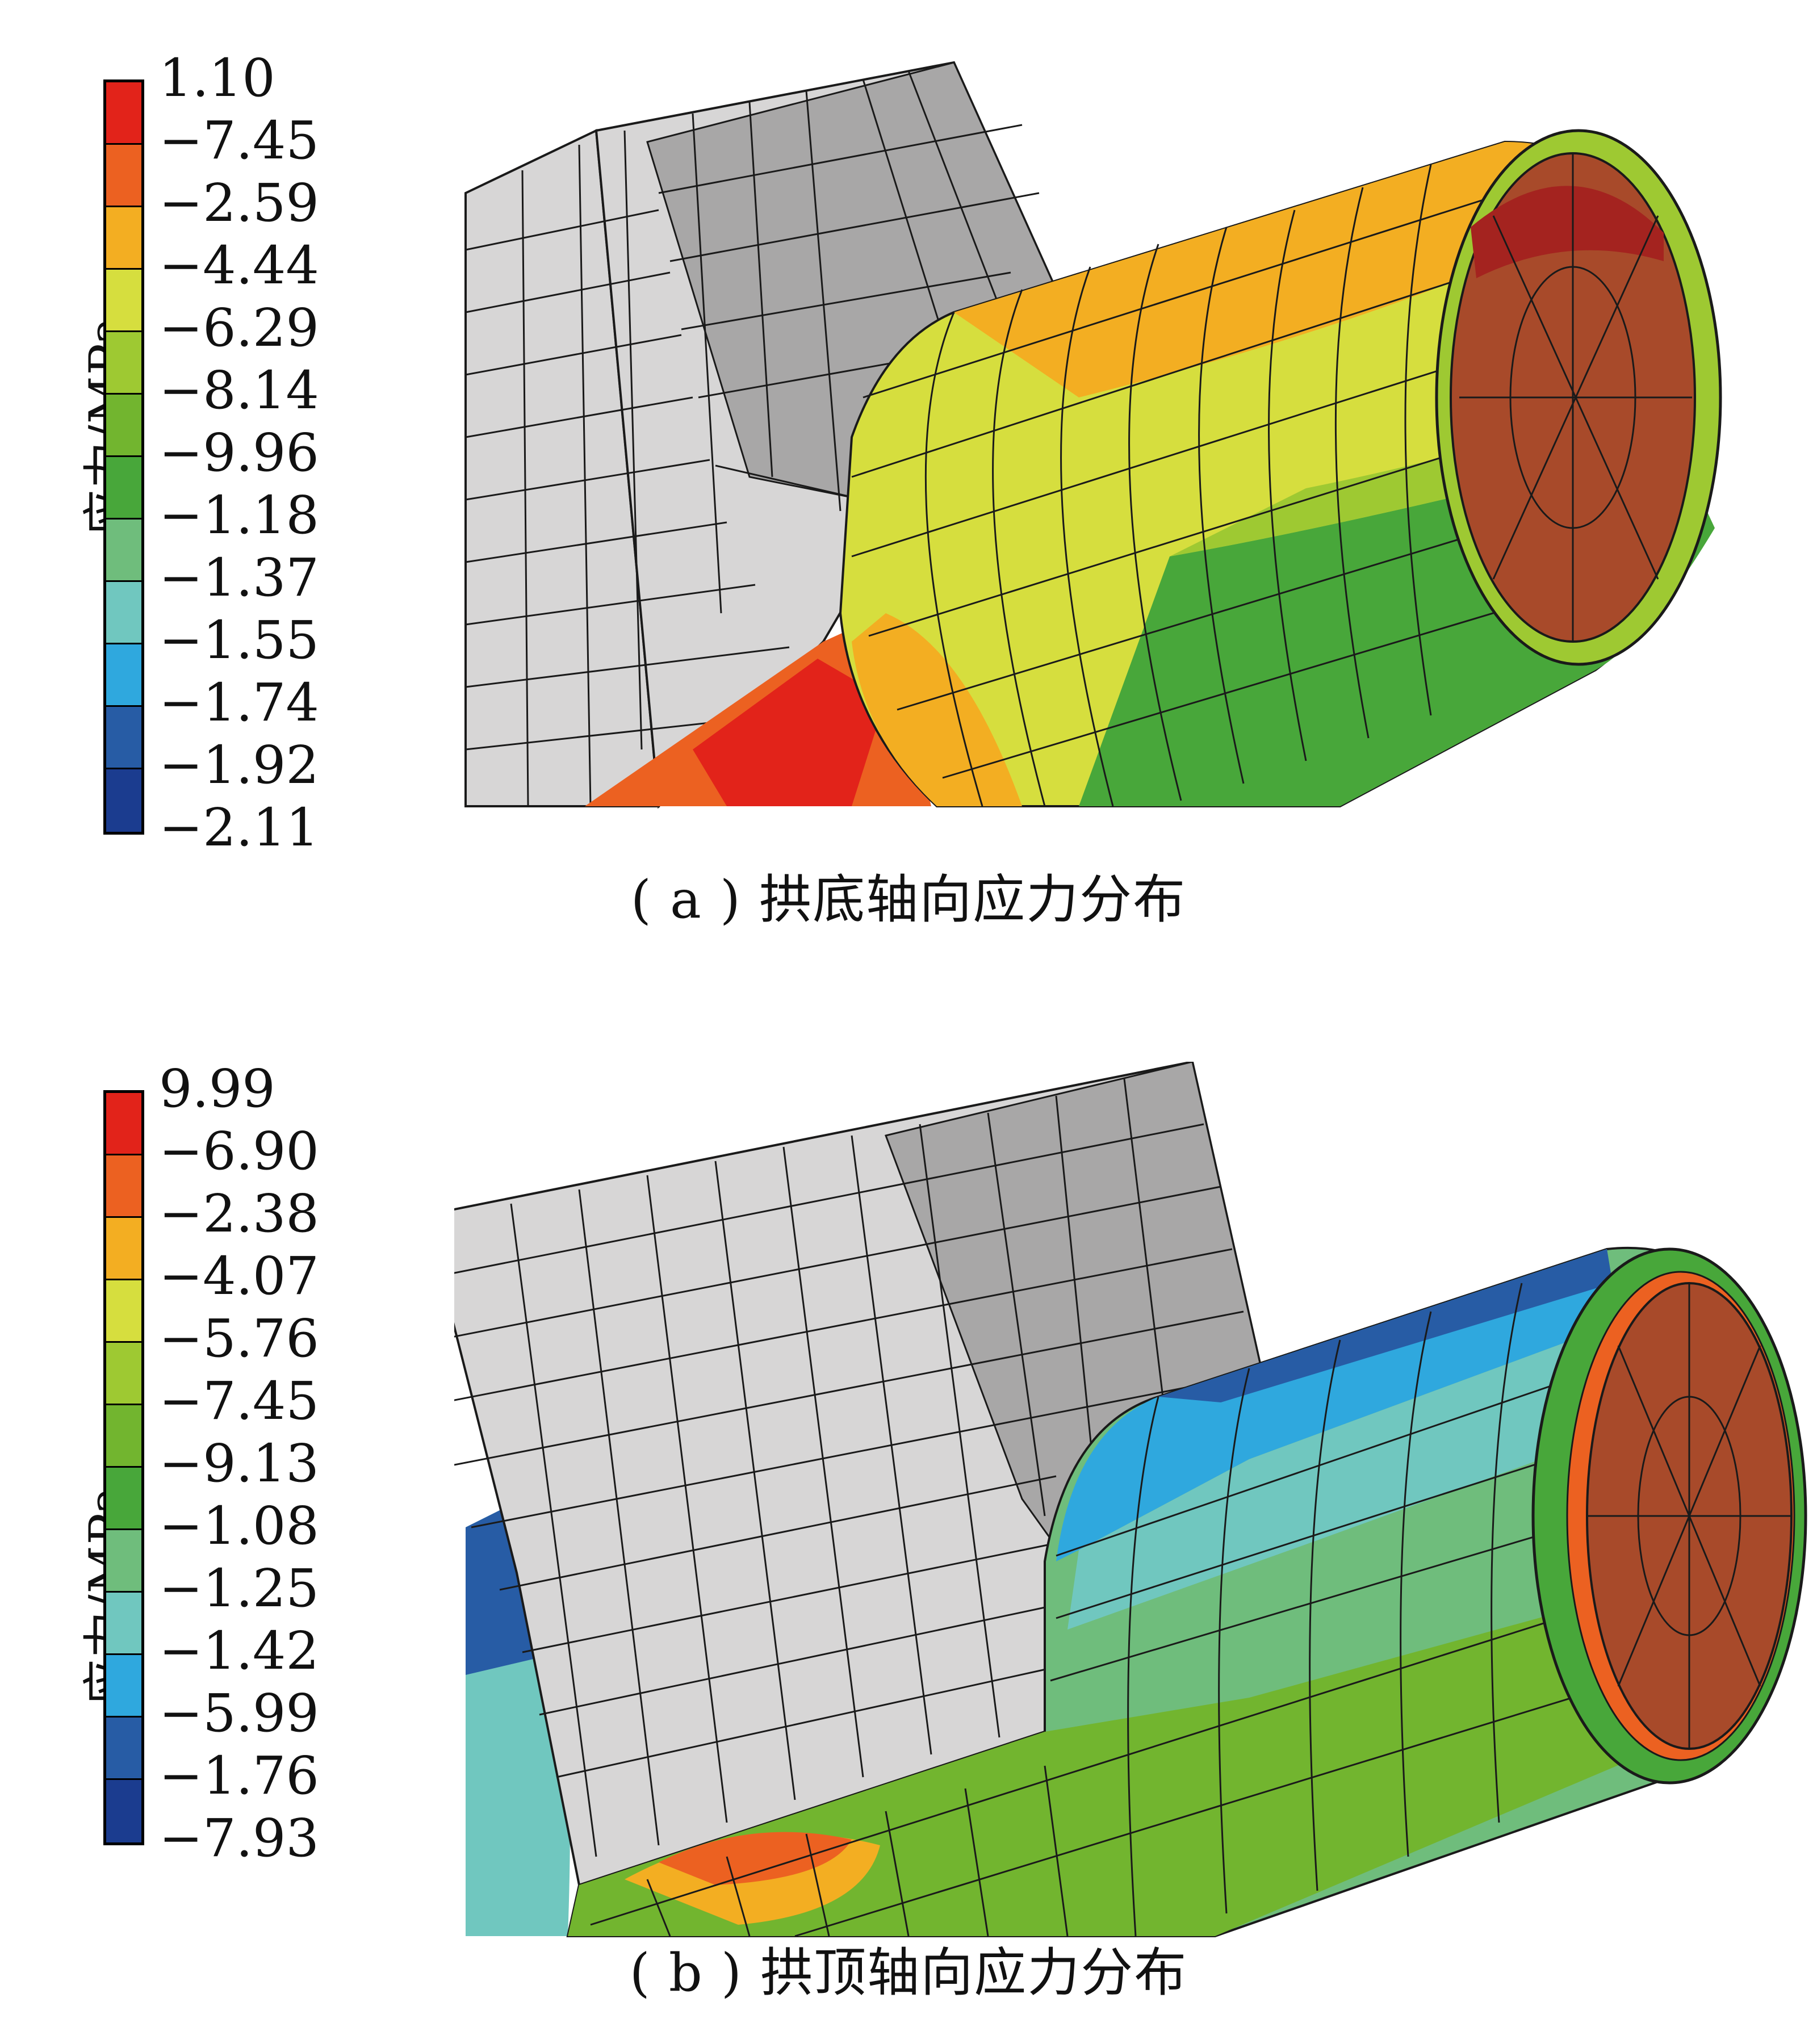 The image size is (1817, 2044). I want to click on legend-value-label: −9.13, so click(239, 1464).